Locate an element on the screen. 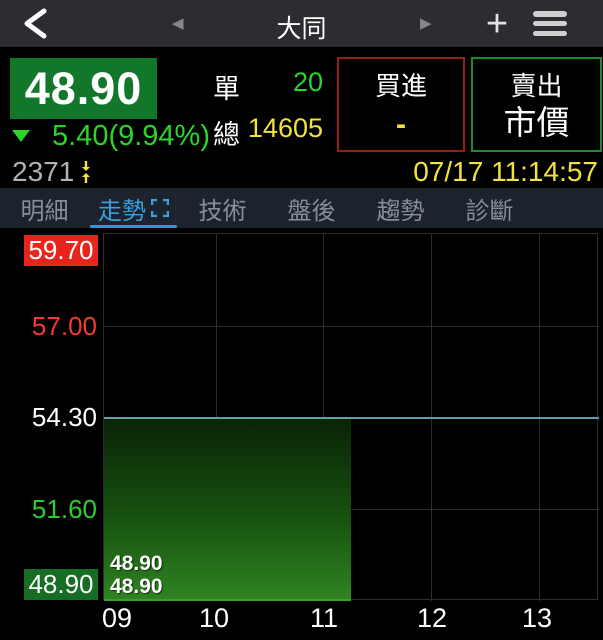 This screenshot has height=640, width=603. tab-tendency: 趨勢 is located at coordinates (400, 208).